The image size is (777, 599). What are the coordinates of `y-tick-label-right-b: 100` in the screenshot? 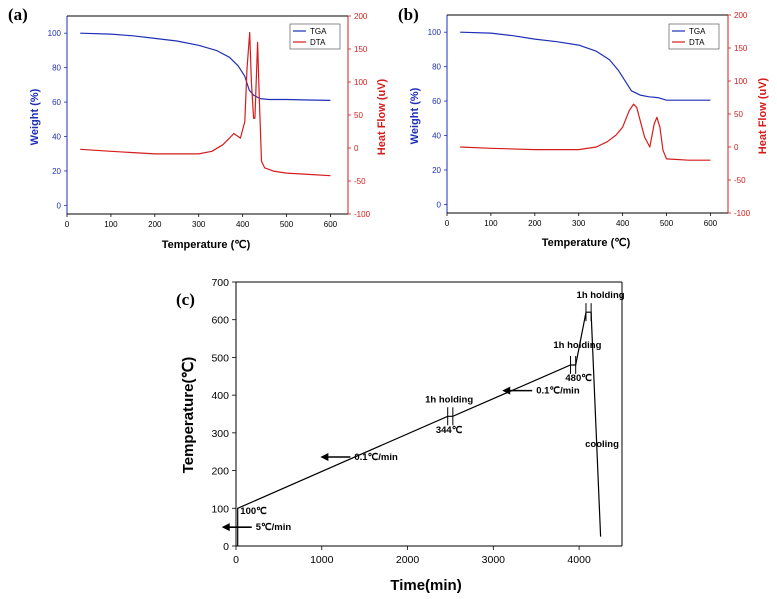 It's located at (741, 81).